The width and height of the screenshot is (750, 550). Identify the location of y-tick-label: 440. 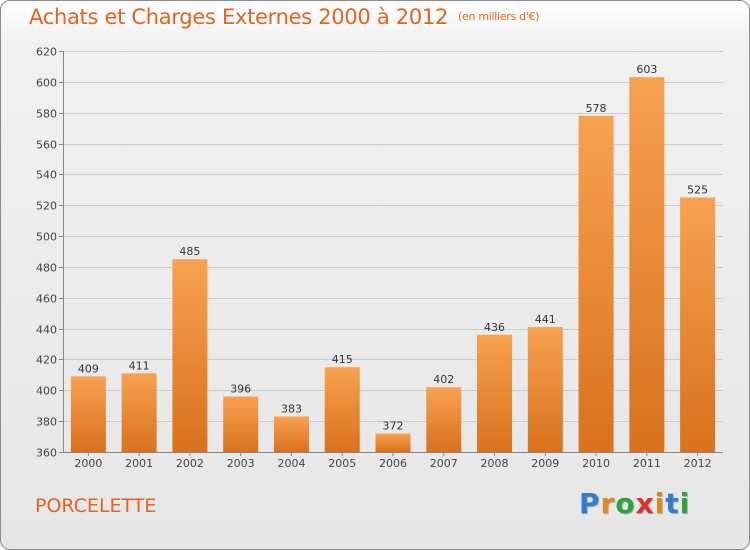
(46, 330).